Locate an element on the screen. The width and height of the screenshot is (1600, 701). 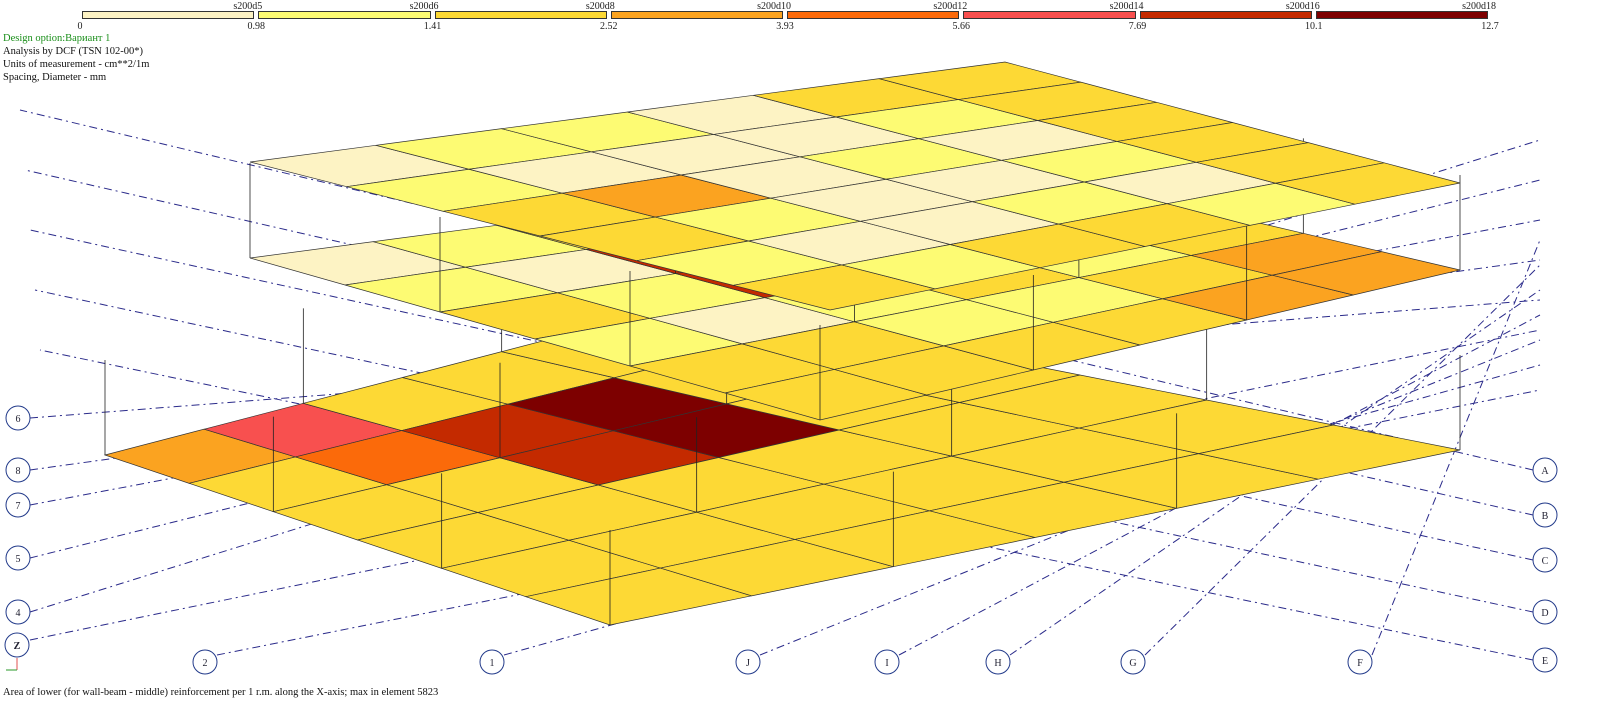
axis-label-C: C is located at coordinates (1545, 561).